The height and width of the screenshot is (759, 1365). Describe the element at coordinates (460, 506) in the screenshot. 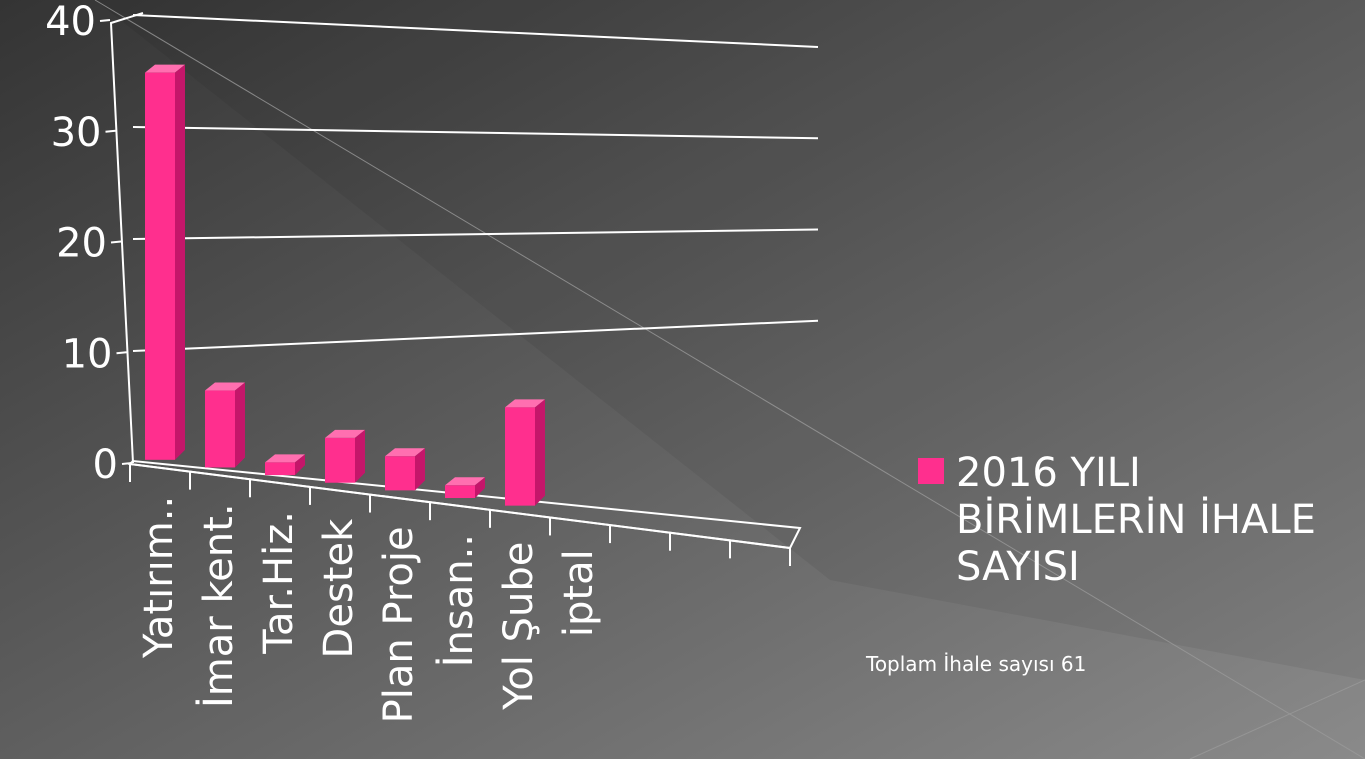

I see `x-axis` at that location.